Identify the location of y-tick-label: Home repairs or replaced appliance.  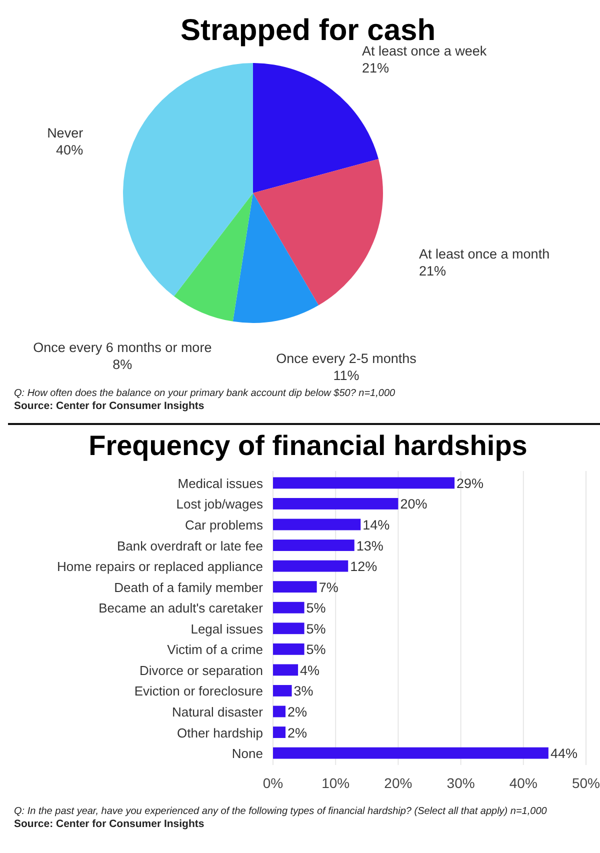
(160, 566).